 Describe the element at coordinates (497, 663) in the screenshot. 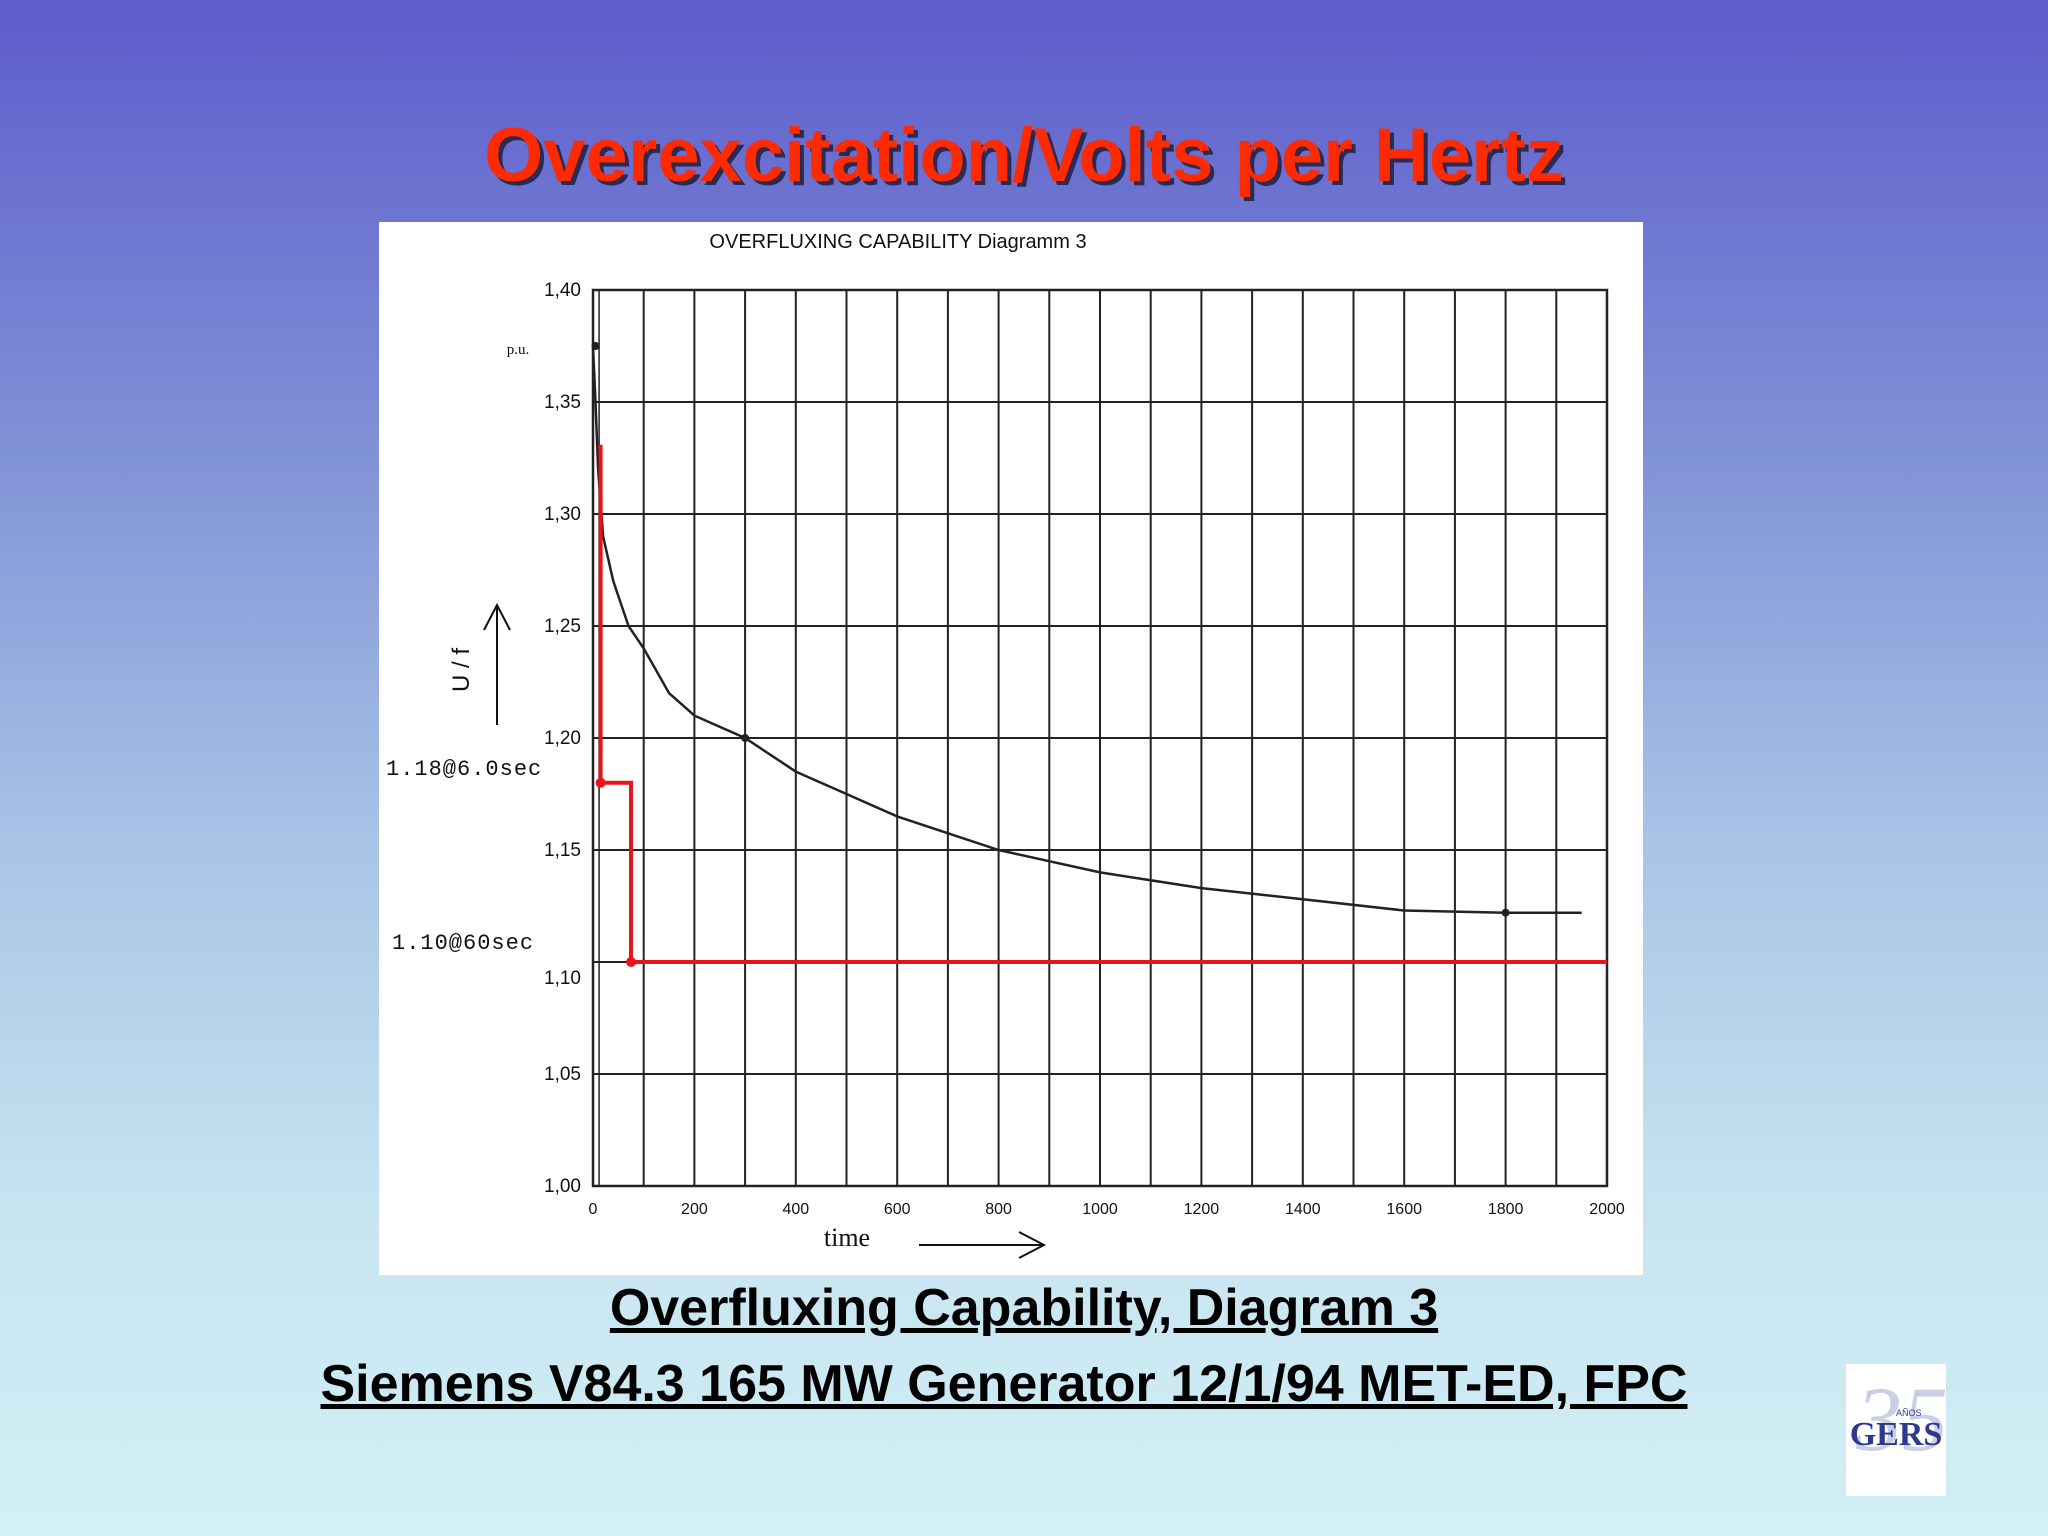

I see `uf-arrow-icon` at that location.